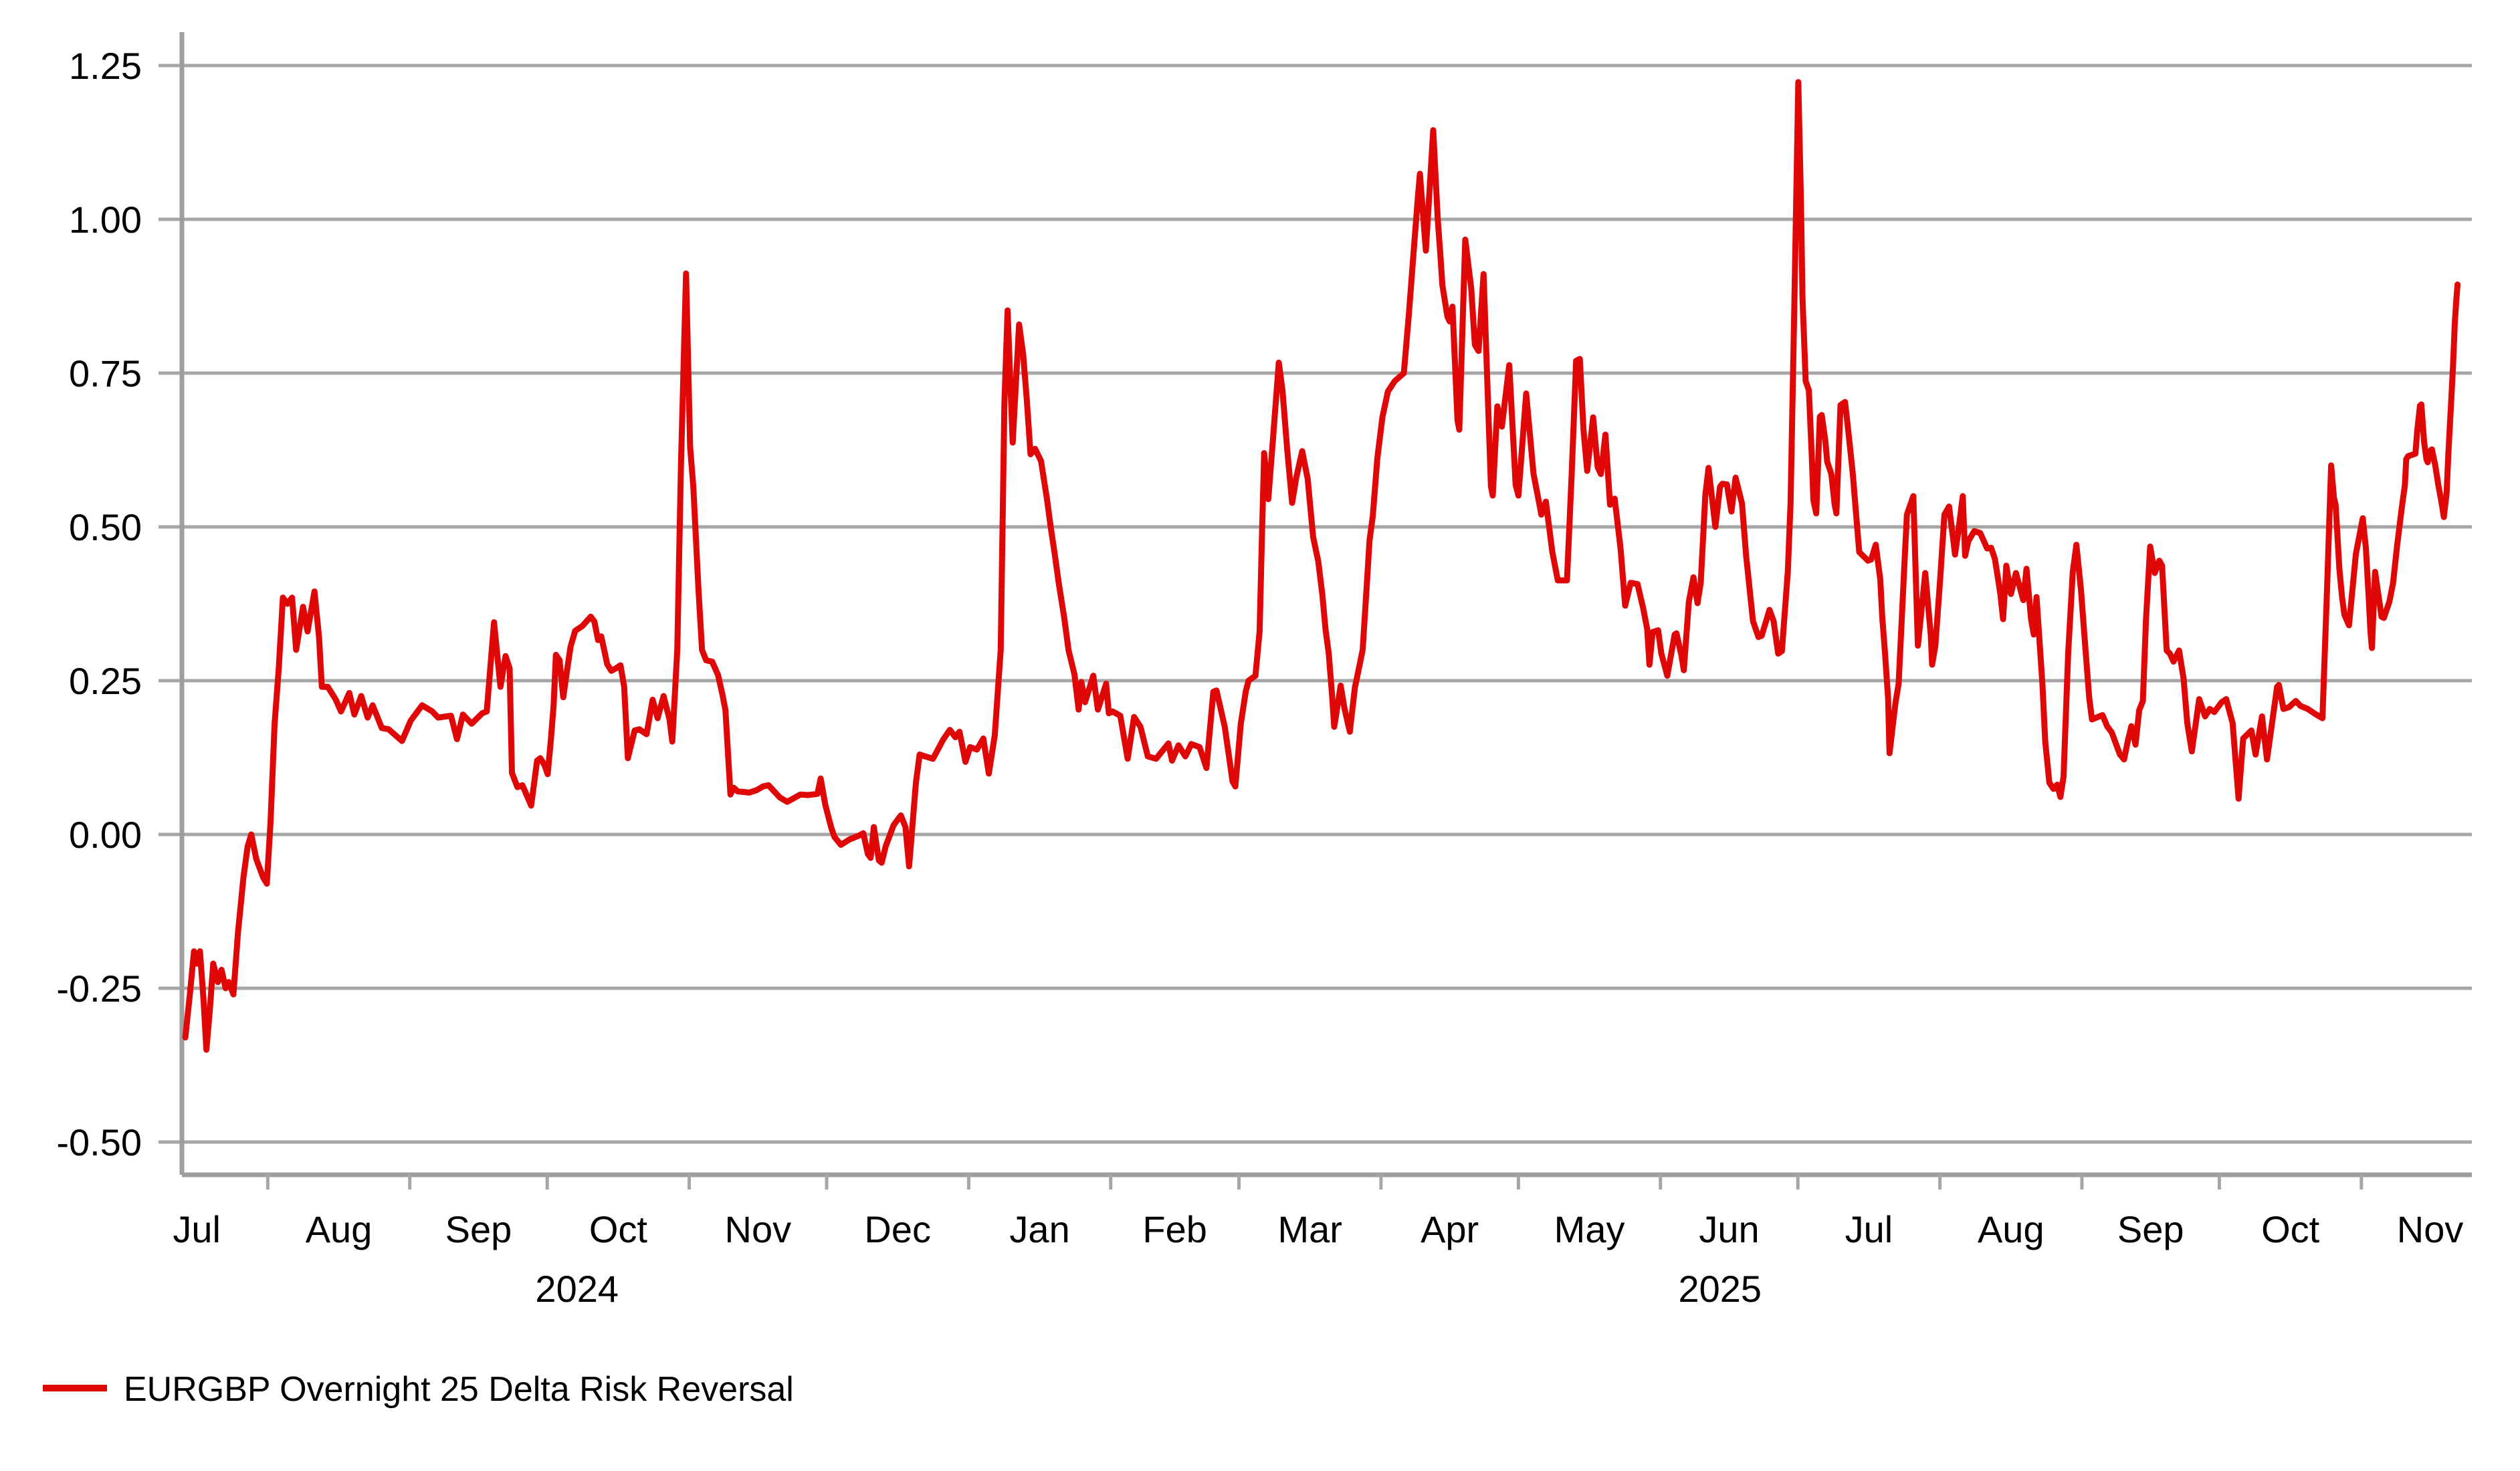 The image size is (2520, 1471). What do you see at coordinates (459, 1389) in the screenshot?
I see `legend-label: EURGBP Overnight 25 Delta Risk Reversal` at bounding box center [459, 1389].